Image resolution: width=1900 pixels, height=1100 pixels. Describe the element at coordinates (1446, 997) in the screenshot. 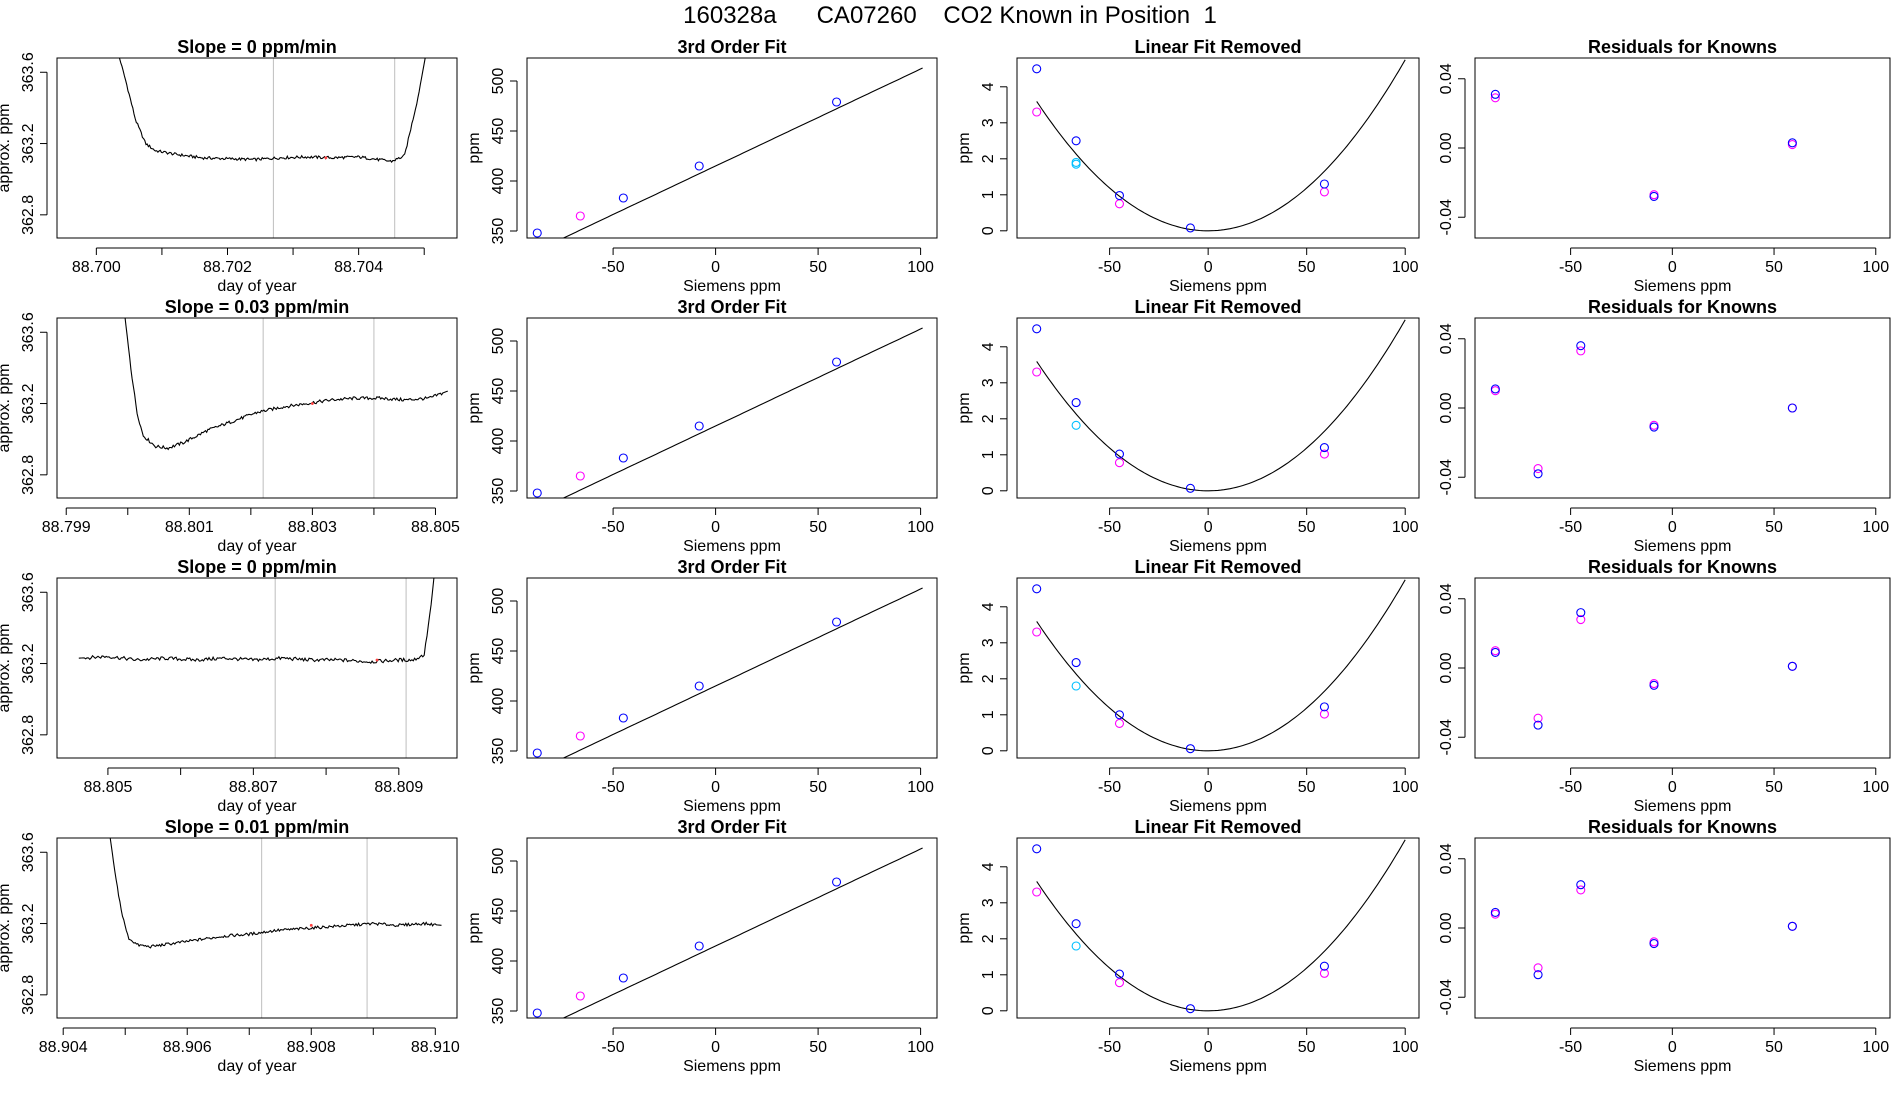

I see `y-tick-label: -0.04` at that location.